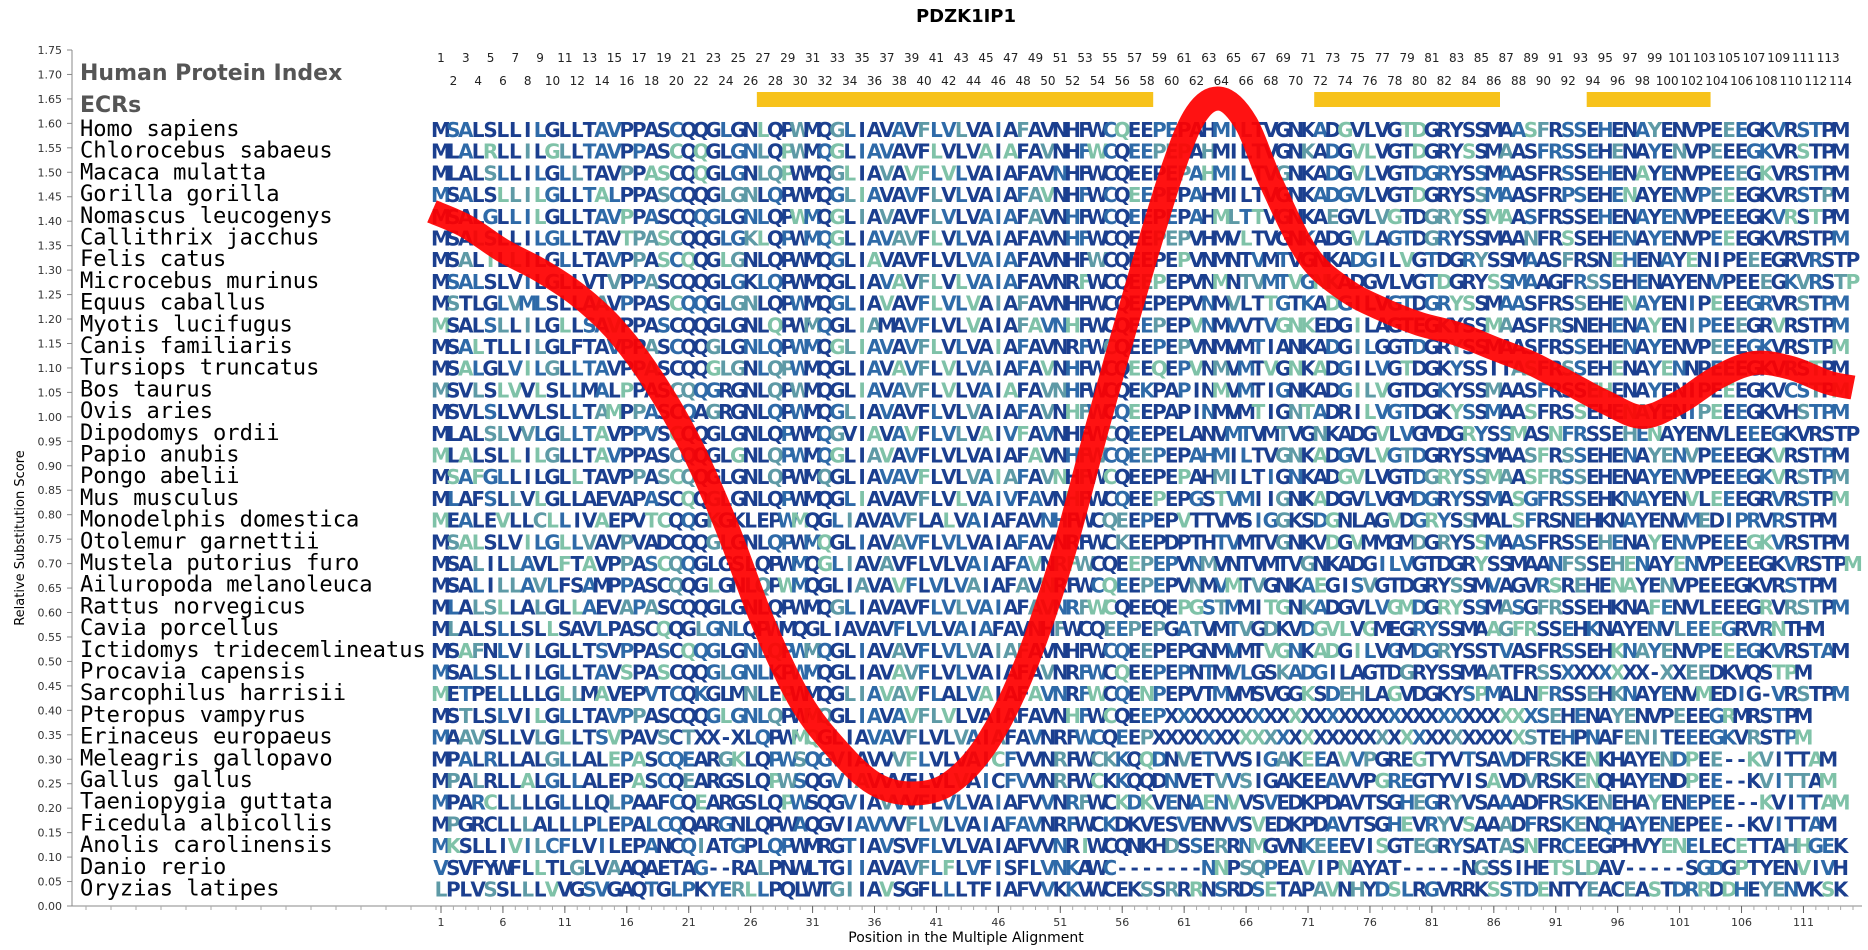  Describe the element at coordinates (813, 922) in the screenshot. I see `x-tick-label: 31` at that location.